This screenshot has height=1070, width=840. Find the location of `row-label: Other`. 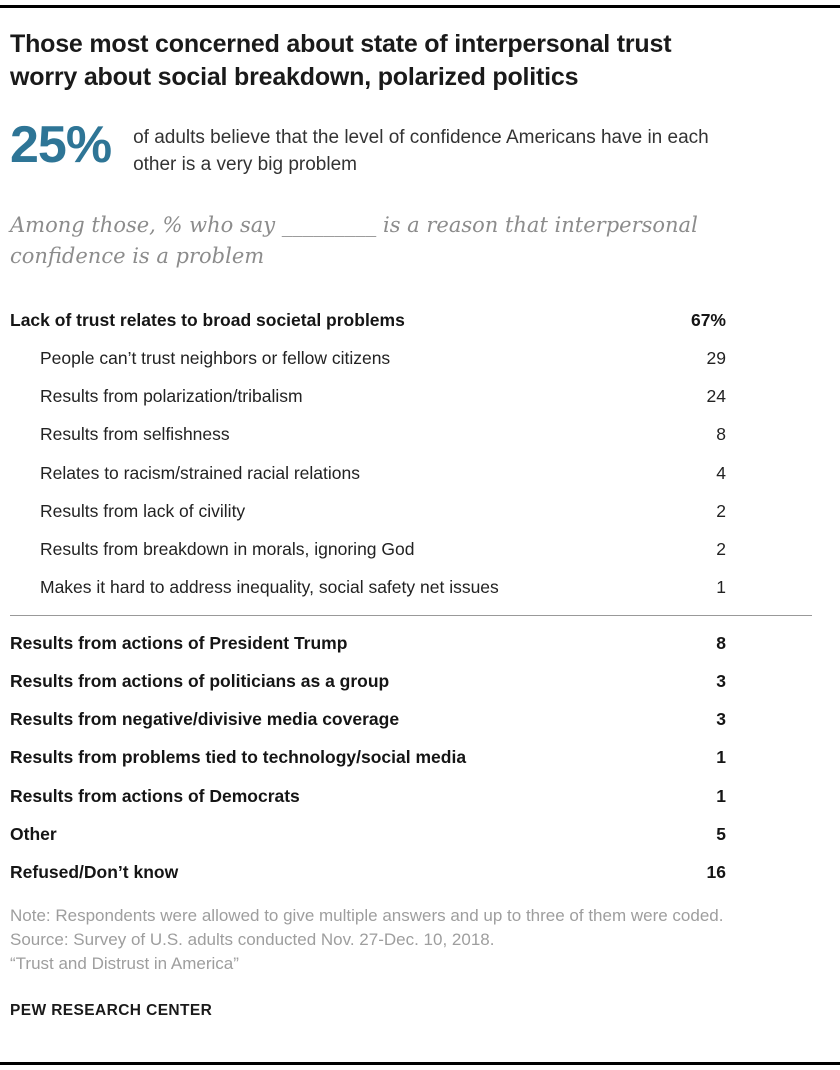

row-label: Other is located at coordinates (33, 833).